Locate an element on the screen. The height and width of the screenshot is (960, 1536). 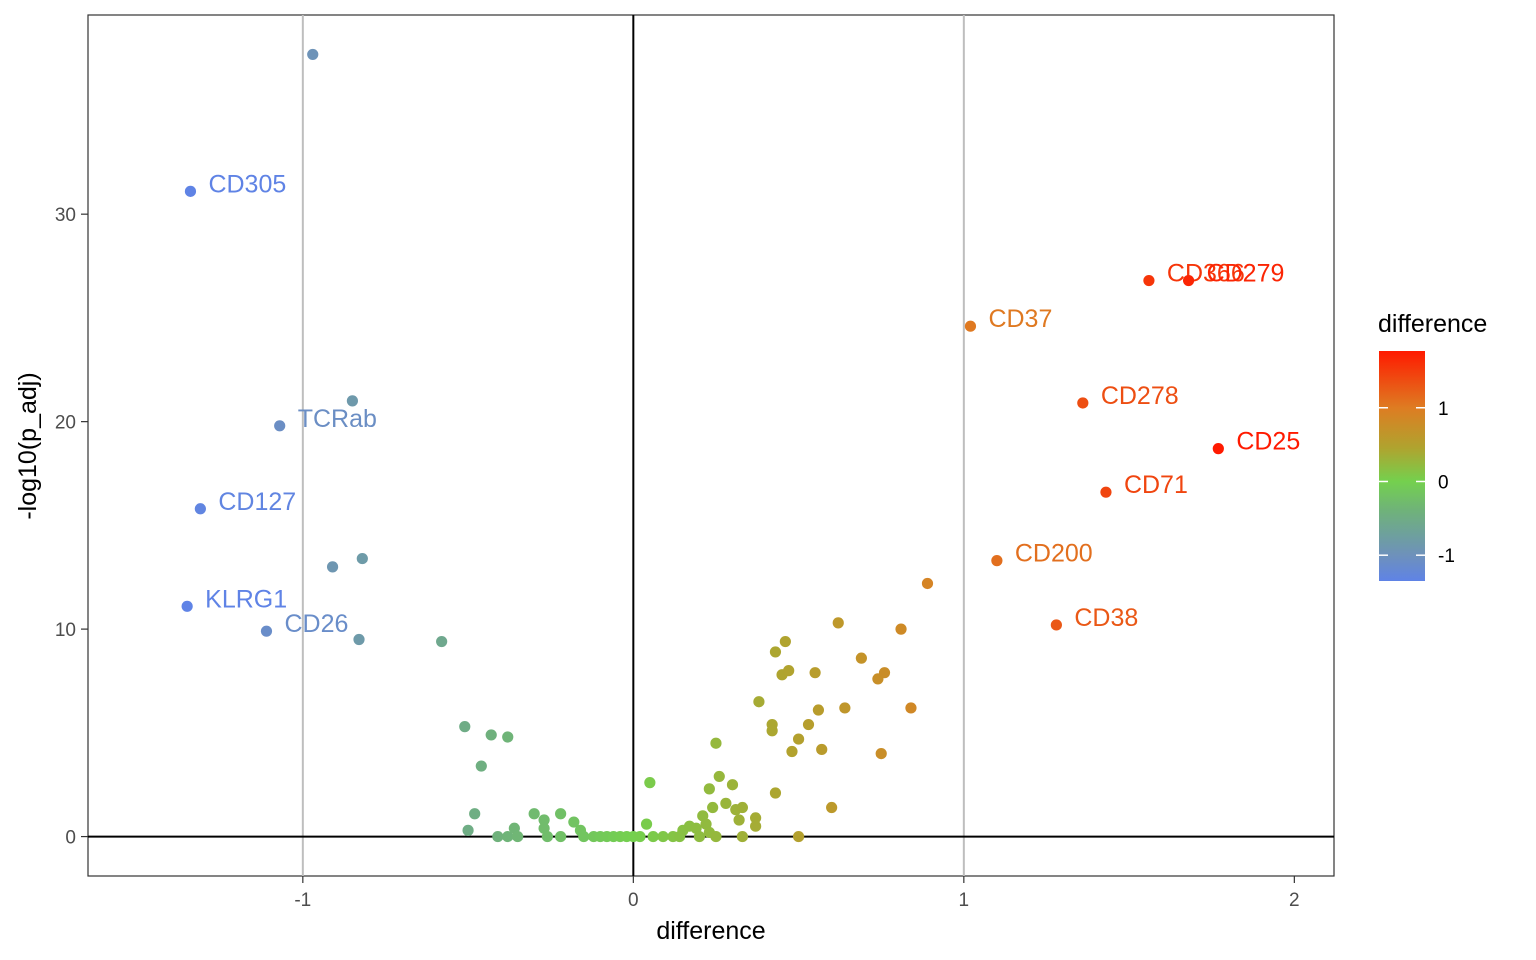
x-tick-label: 2 is located at coordinates (1294, 900).